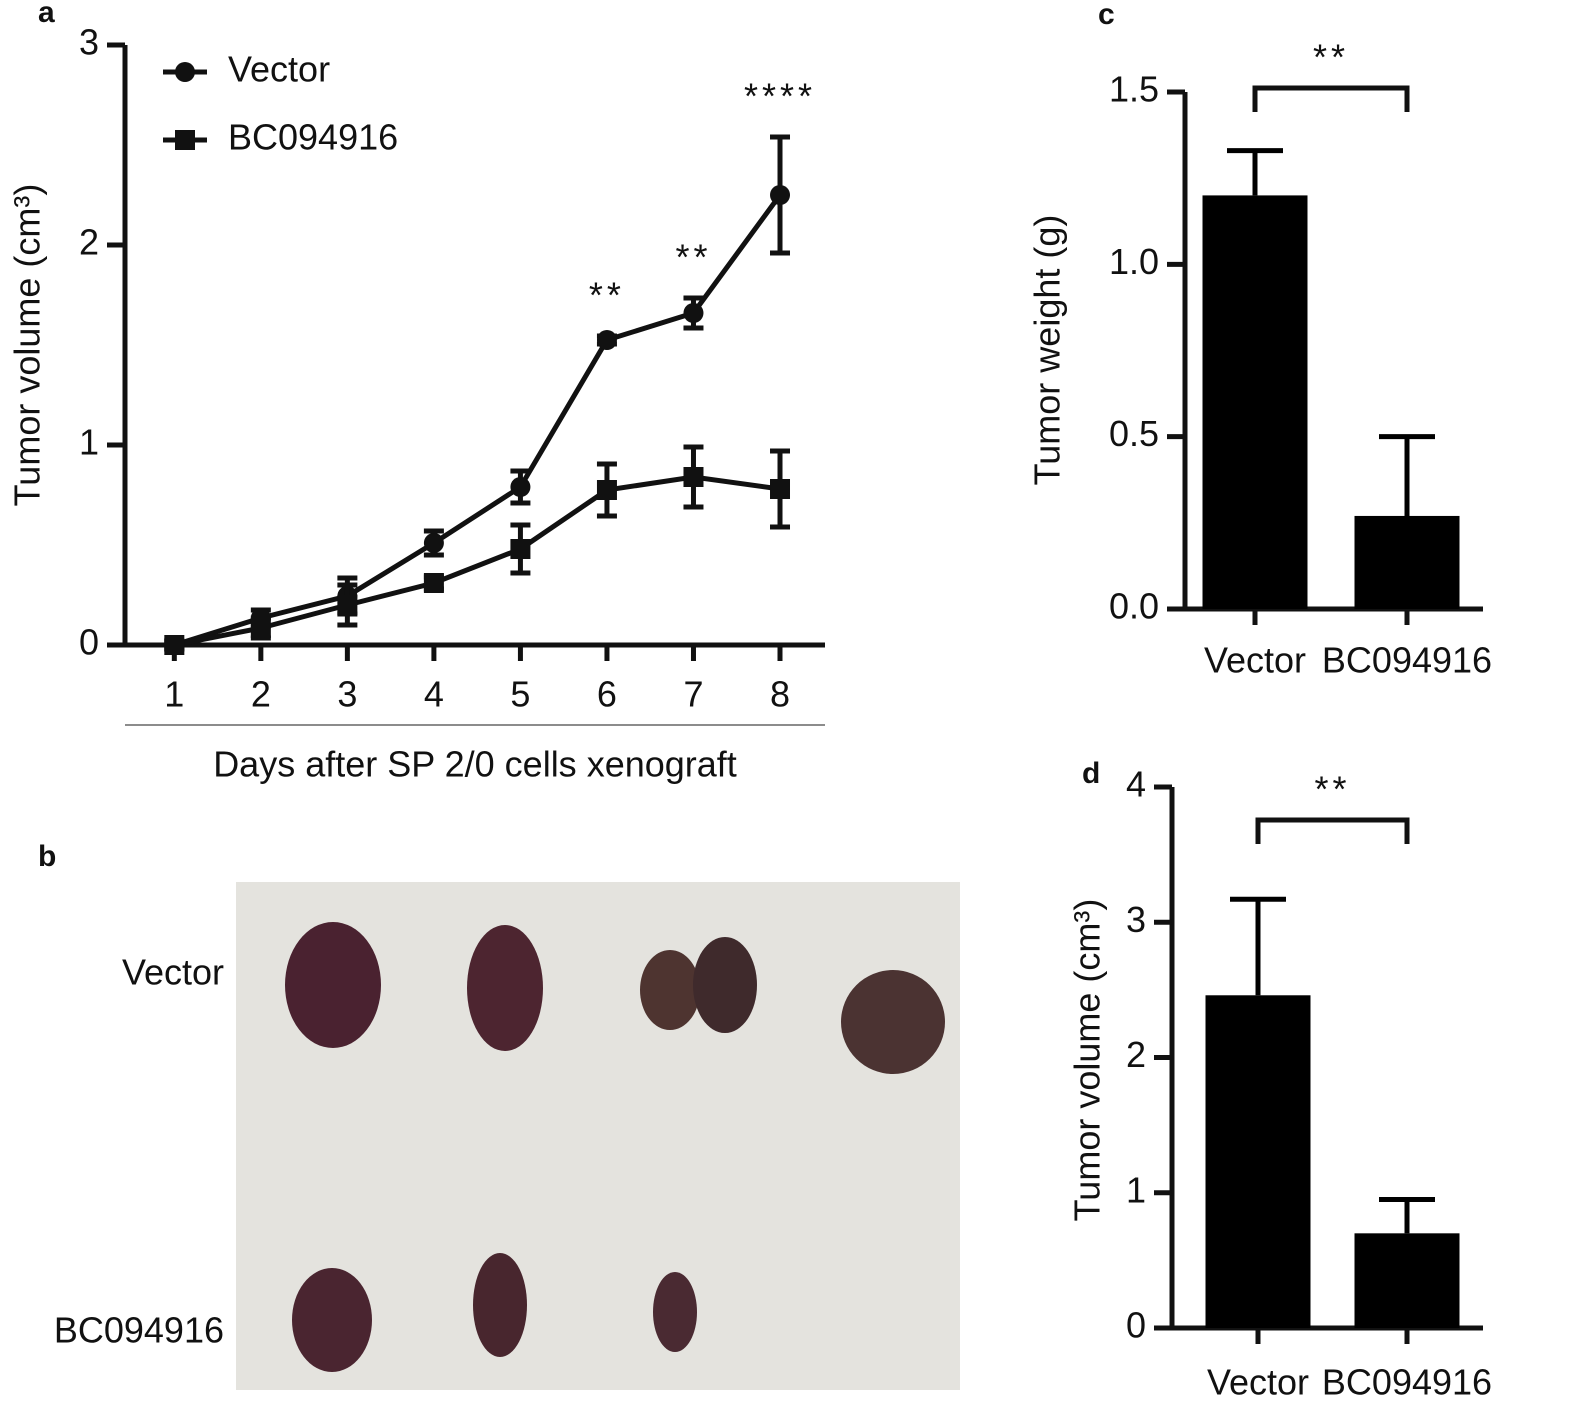 The image size is (1595, 1417). I want to click on panel-label: d, so click(1091, 773).